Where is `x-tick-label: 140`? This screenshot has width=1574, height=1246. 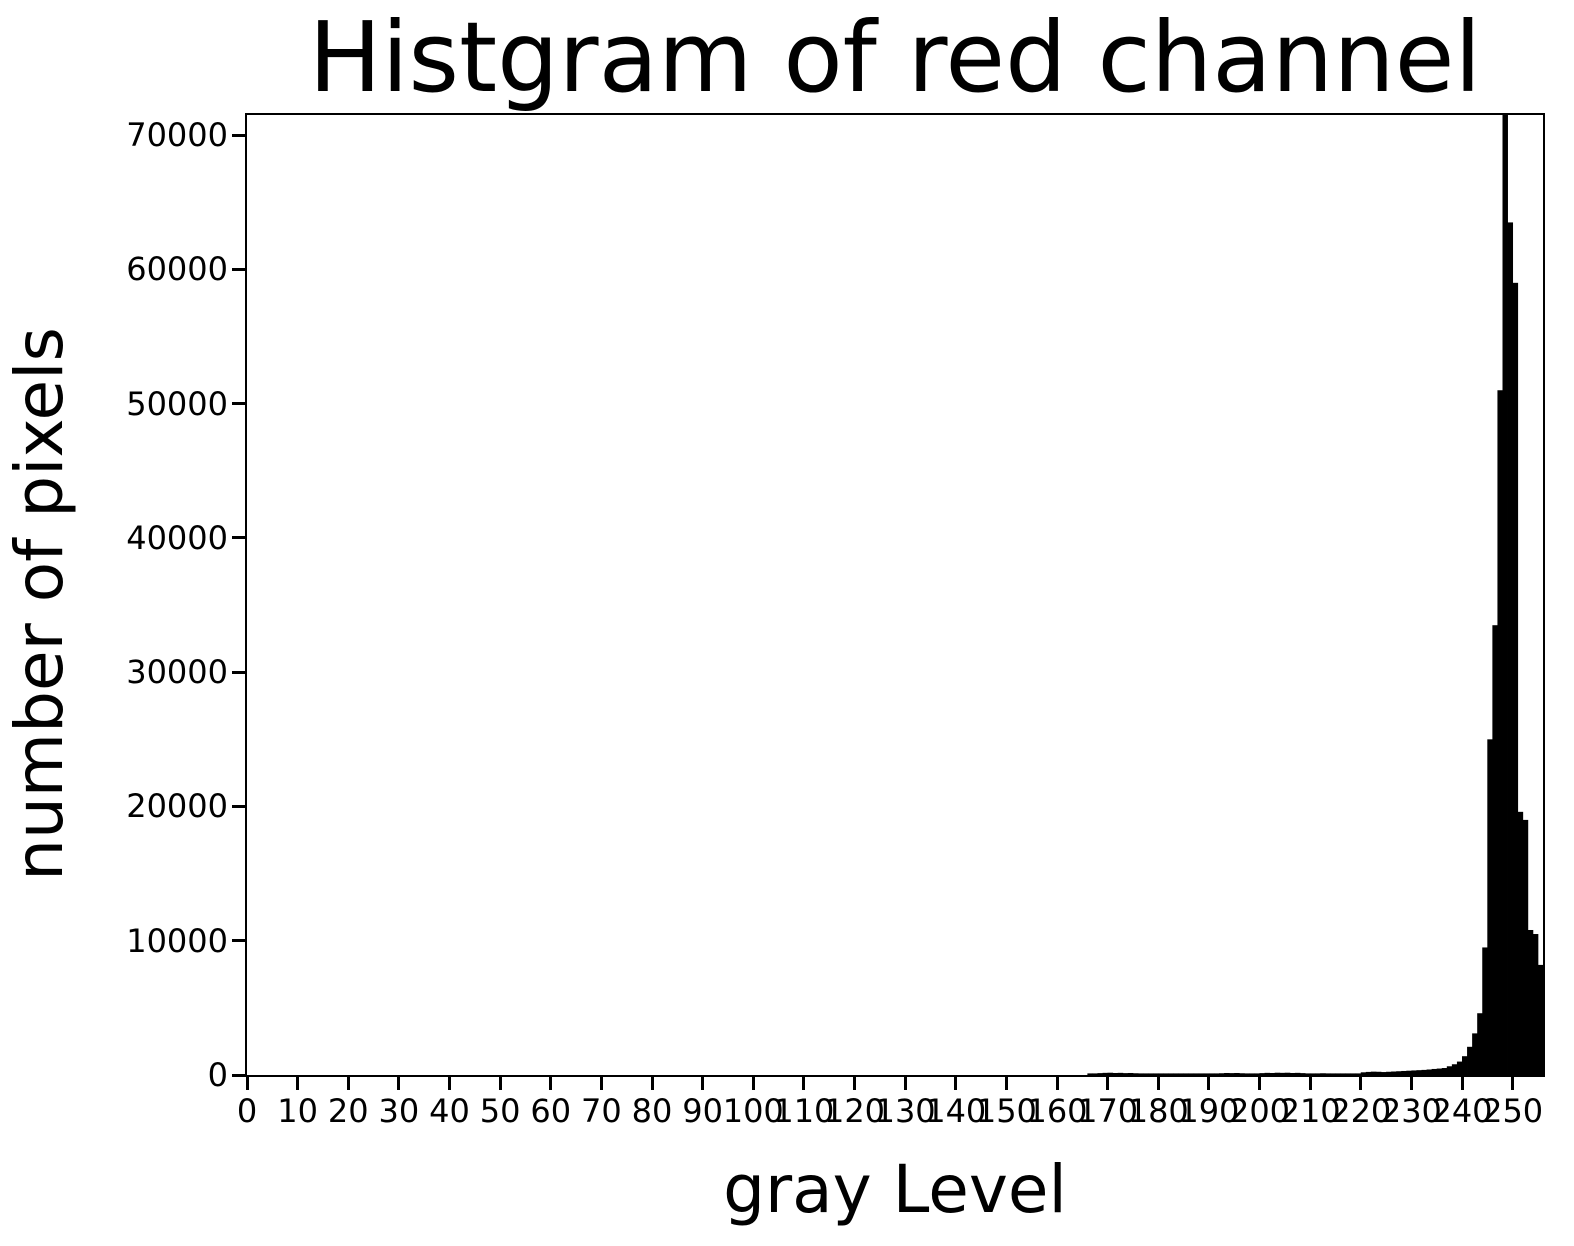 x-tick-label: 140 is located at coordinates (956, 1111).